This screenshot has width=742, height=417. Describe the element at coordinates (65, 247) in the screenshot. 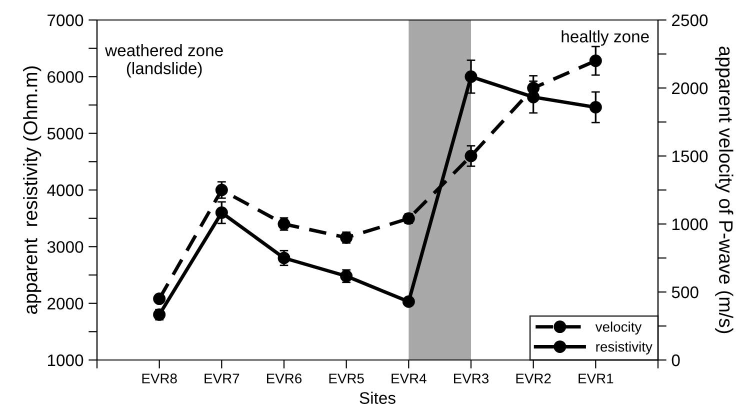

I see `y-tick-label: 3000` at that location.